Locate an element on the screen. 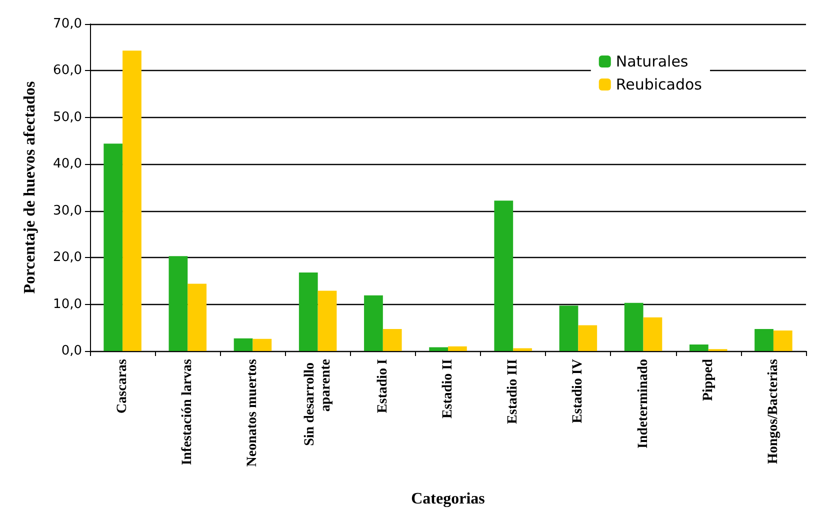 The image size is (828, 520). x-tick-label: Estadio I is located at coordinates (382, 386).